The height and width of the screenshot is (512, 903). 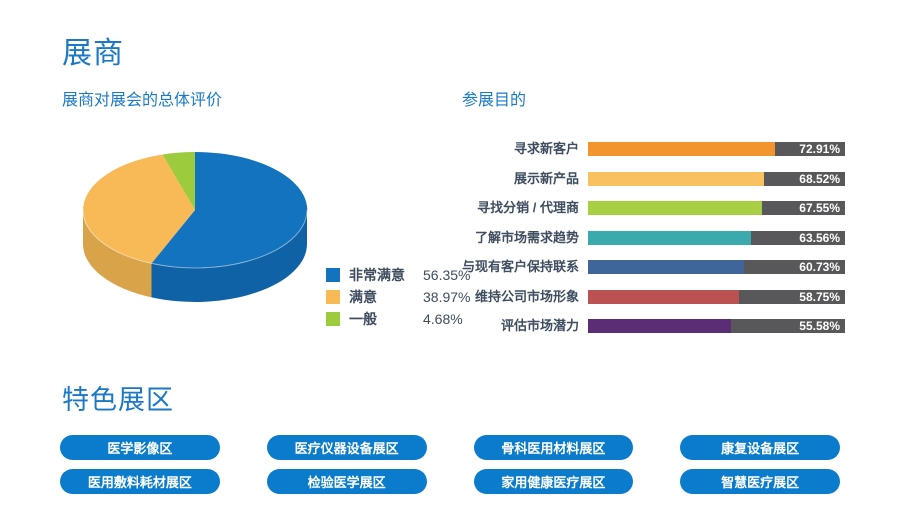 I want to click on bar-value: 55.58%, so click(x=819, y=326).